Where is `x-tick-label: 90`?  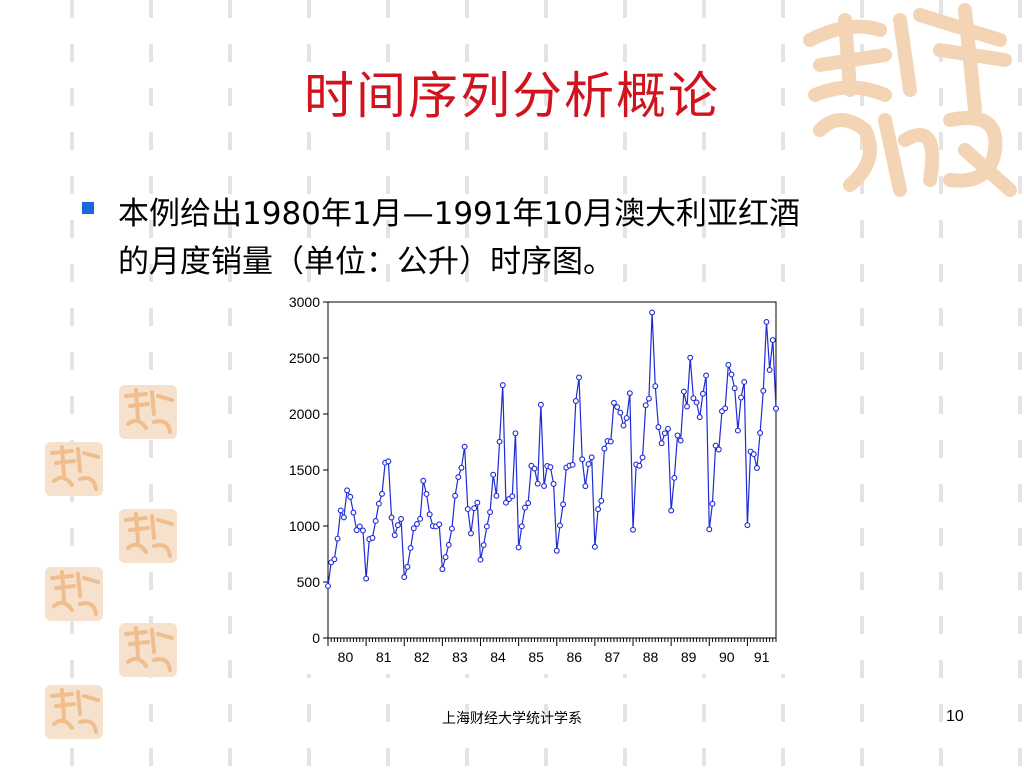 x-tick-label: 90 is located at coordinates (727, 657).